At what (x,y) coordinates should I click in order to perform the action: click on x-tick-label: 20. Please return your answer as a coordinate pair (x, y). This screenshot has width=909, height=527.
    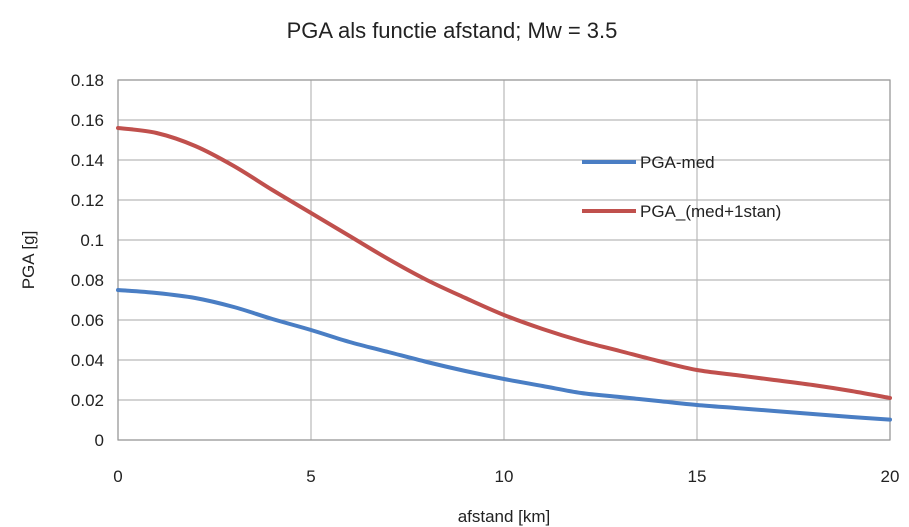
    Looking at the image, I should click on (890, 476).